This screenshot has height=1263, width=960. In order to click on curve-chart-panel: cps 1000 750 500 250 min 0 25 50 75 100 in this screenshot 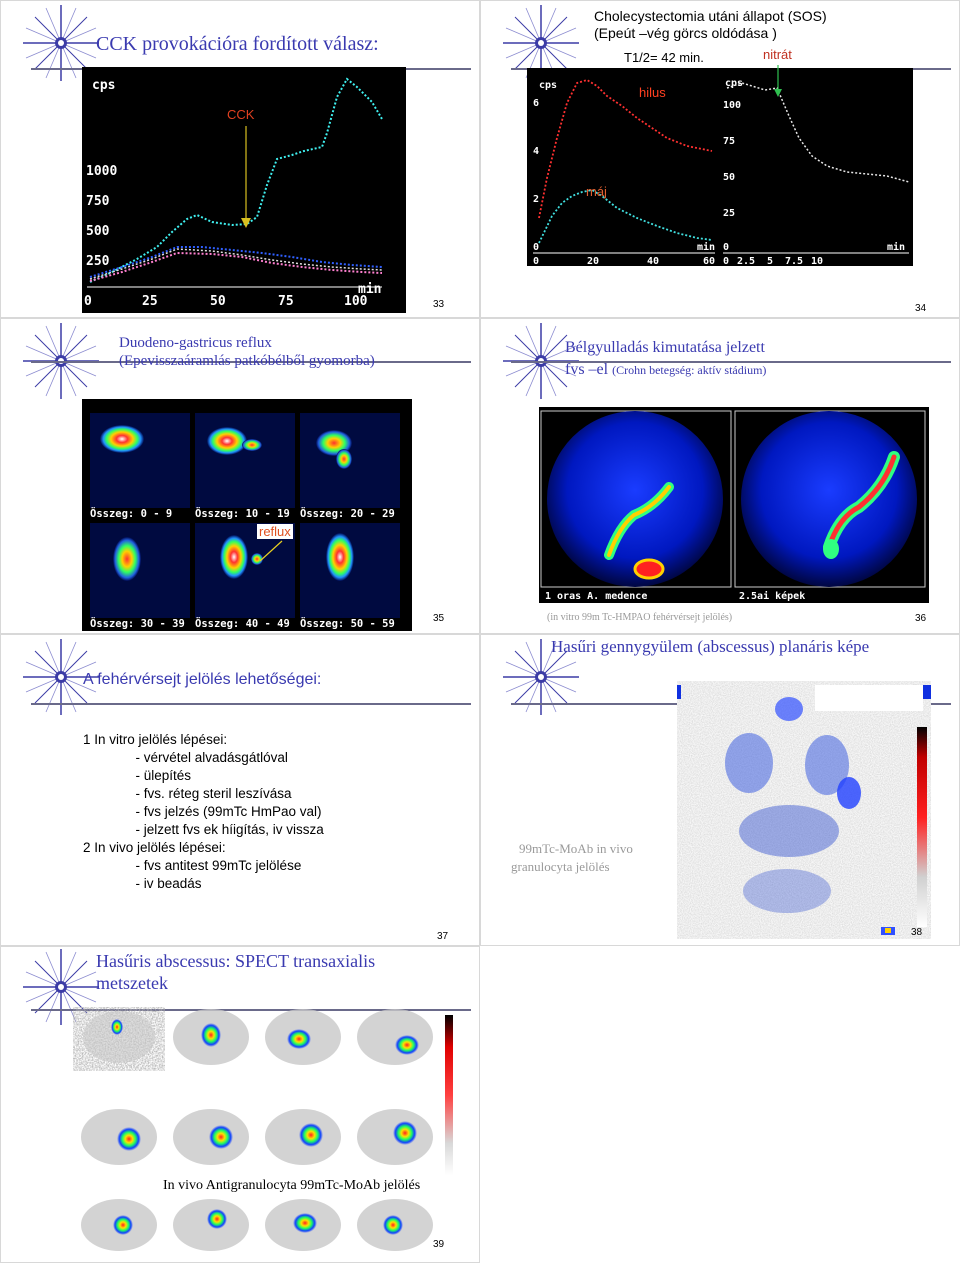, I will do `click(244, 190)`.